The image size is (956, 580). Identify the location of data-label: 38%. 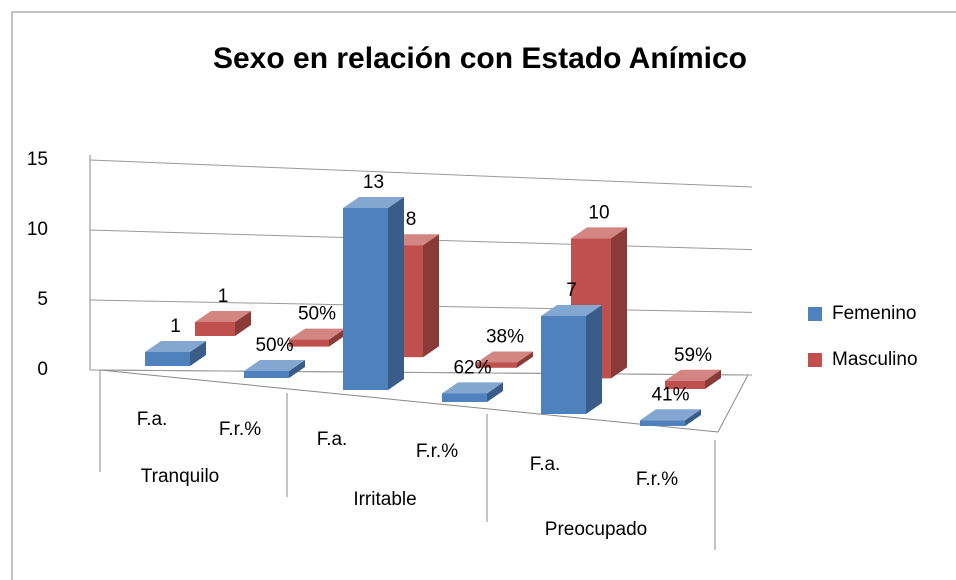
(505, 336).